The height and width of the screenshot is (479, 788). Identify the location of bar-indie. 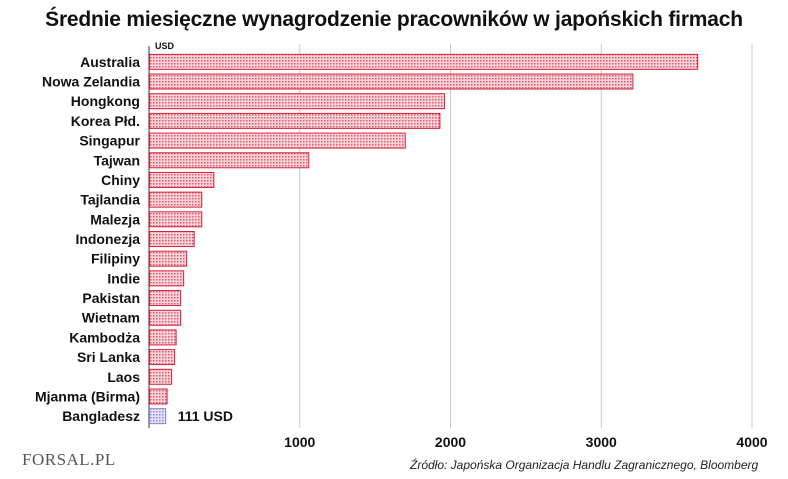
(167, 278).